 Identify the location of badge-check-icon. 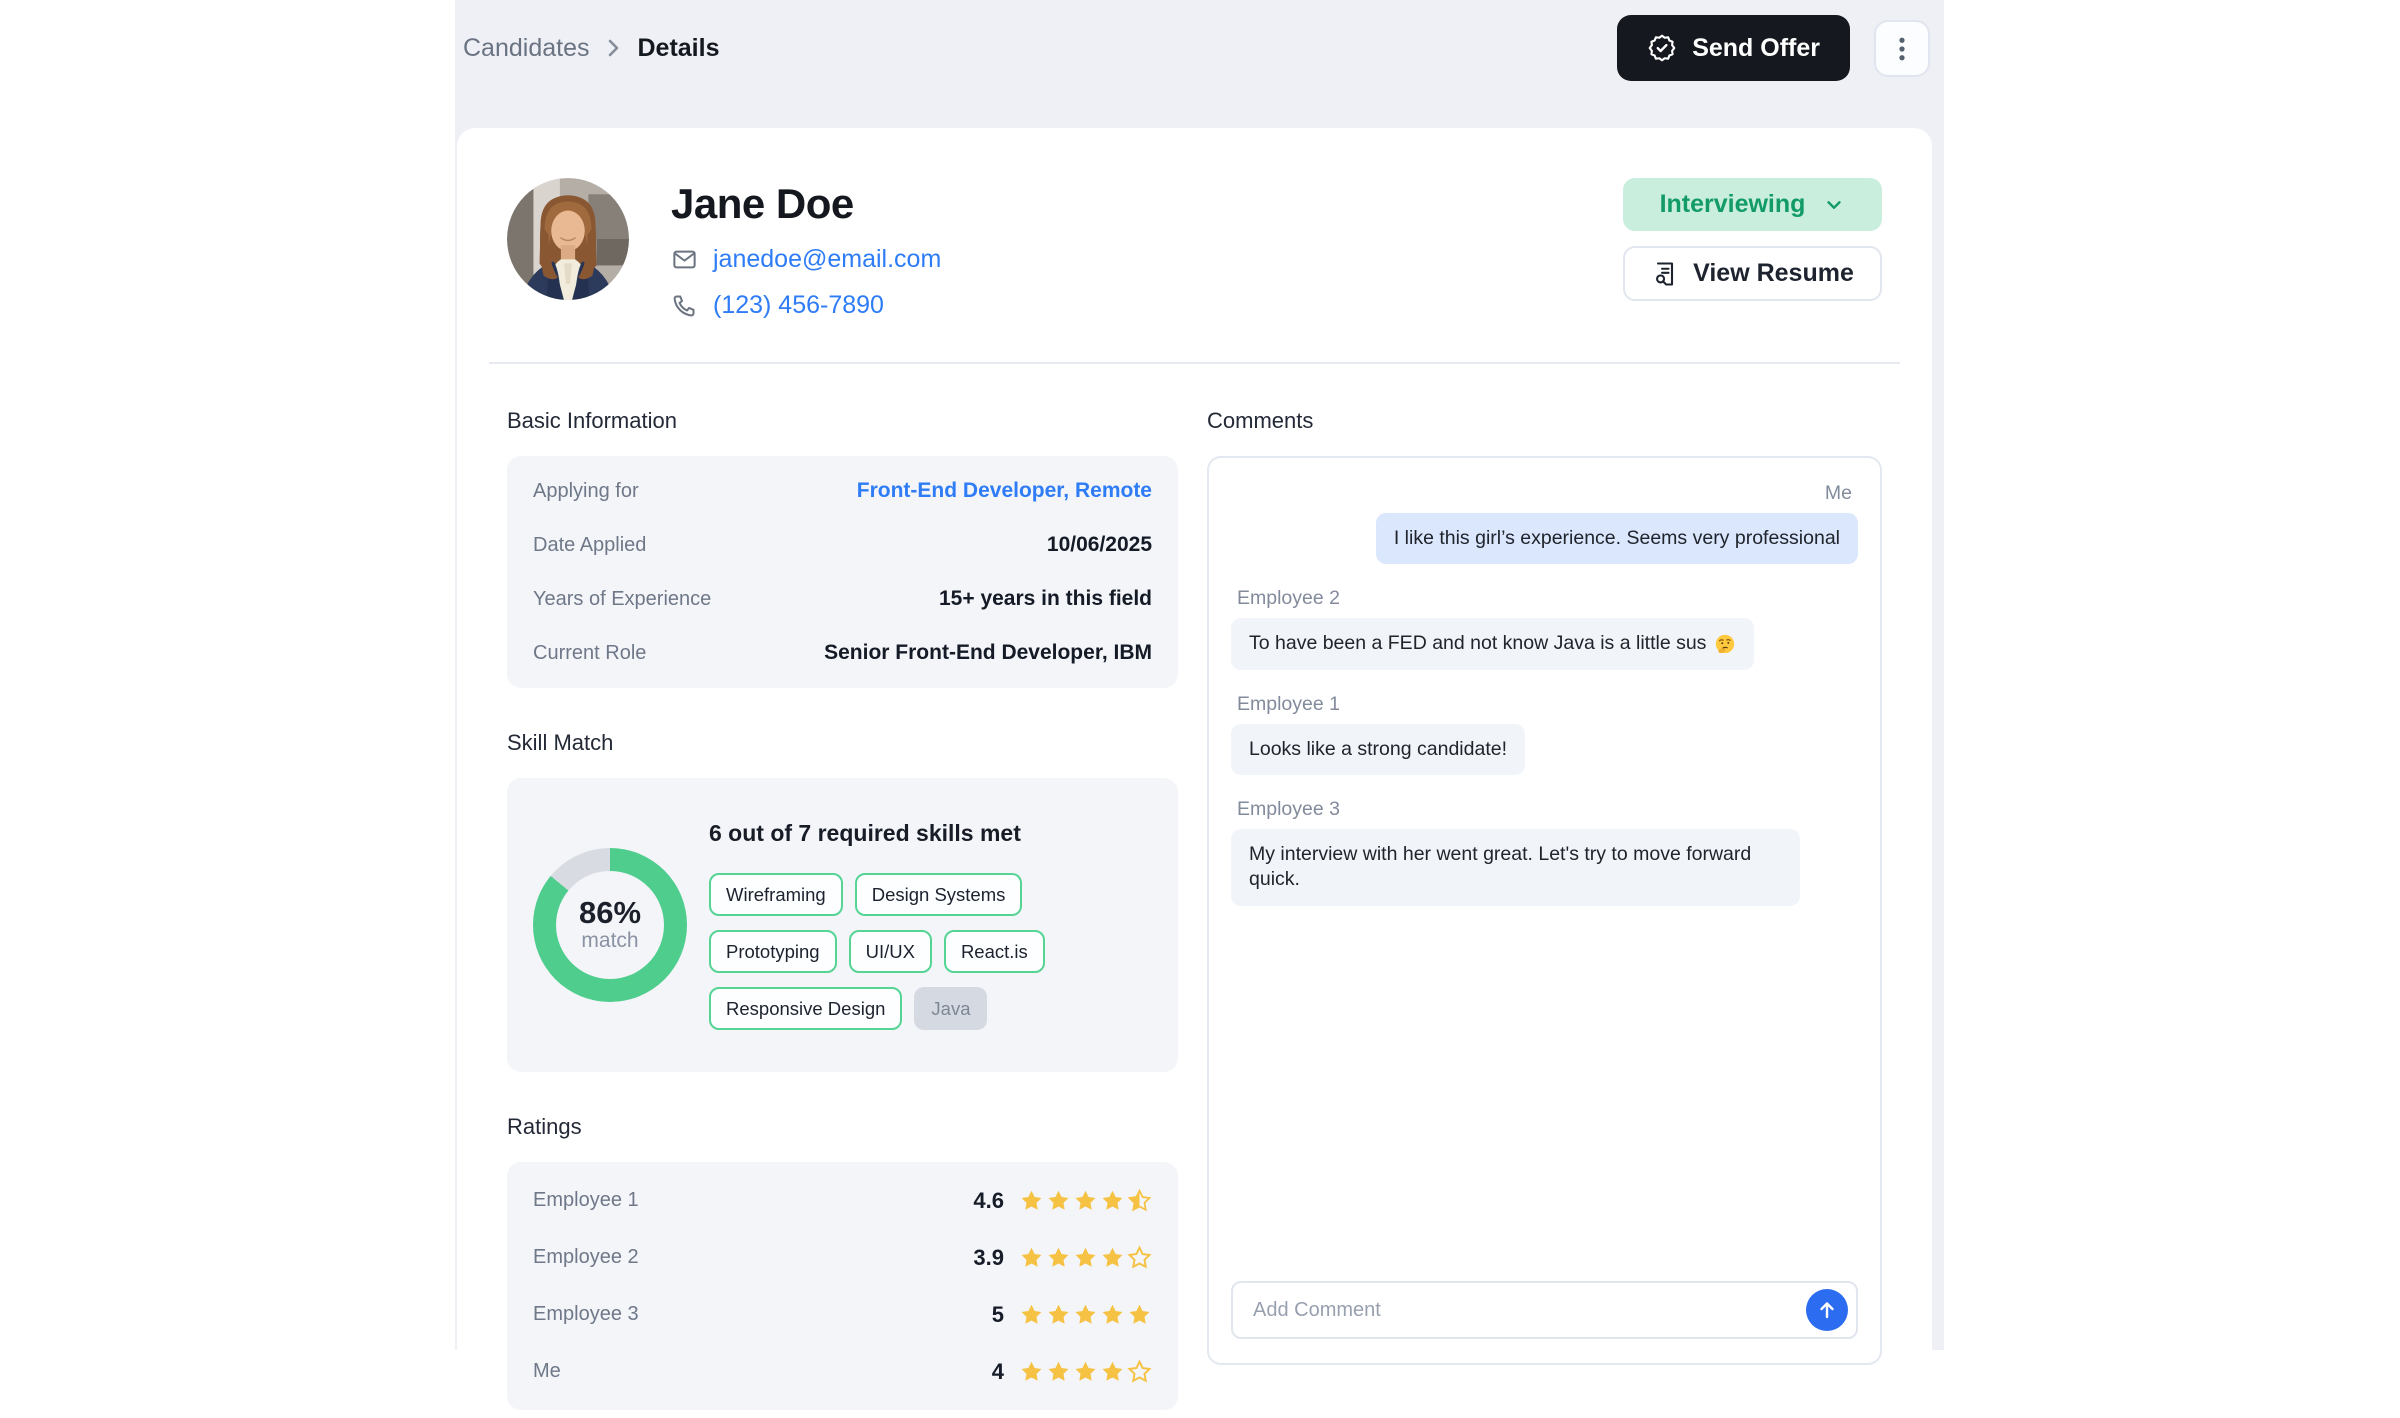
(1662, 48).